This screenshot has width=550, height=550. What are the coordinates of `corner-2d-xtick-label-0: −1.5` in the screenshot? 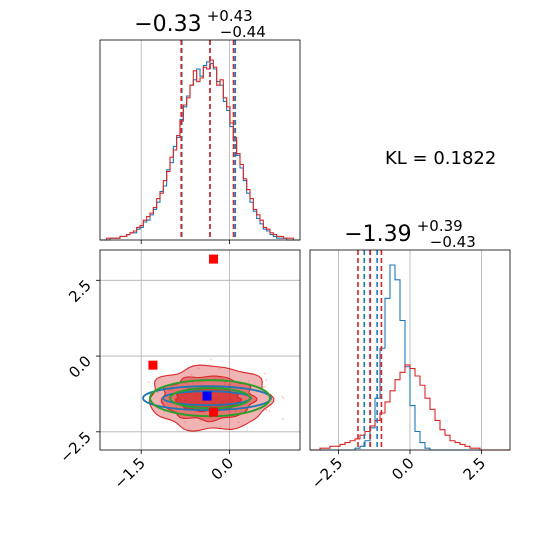 It's located at (130, 473).